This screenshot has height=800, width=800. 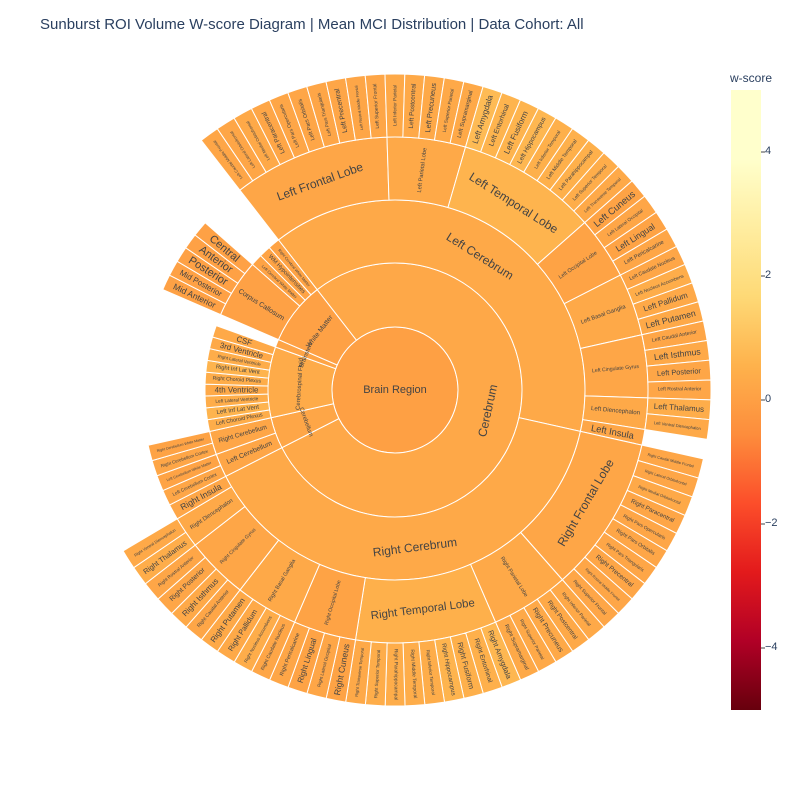 What do you see at coordinates (768, 151) in the screenshot?
I see `colorbar-tick-label: 4` at bounding box center [768, 151].